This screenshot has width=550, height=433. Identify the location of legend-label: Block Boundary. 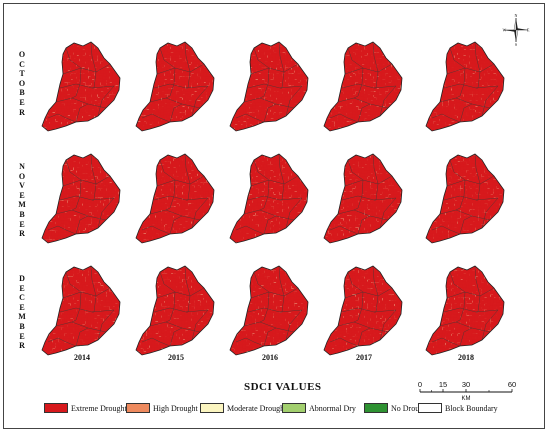
(471, 408).